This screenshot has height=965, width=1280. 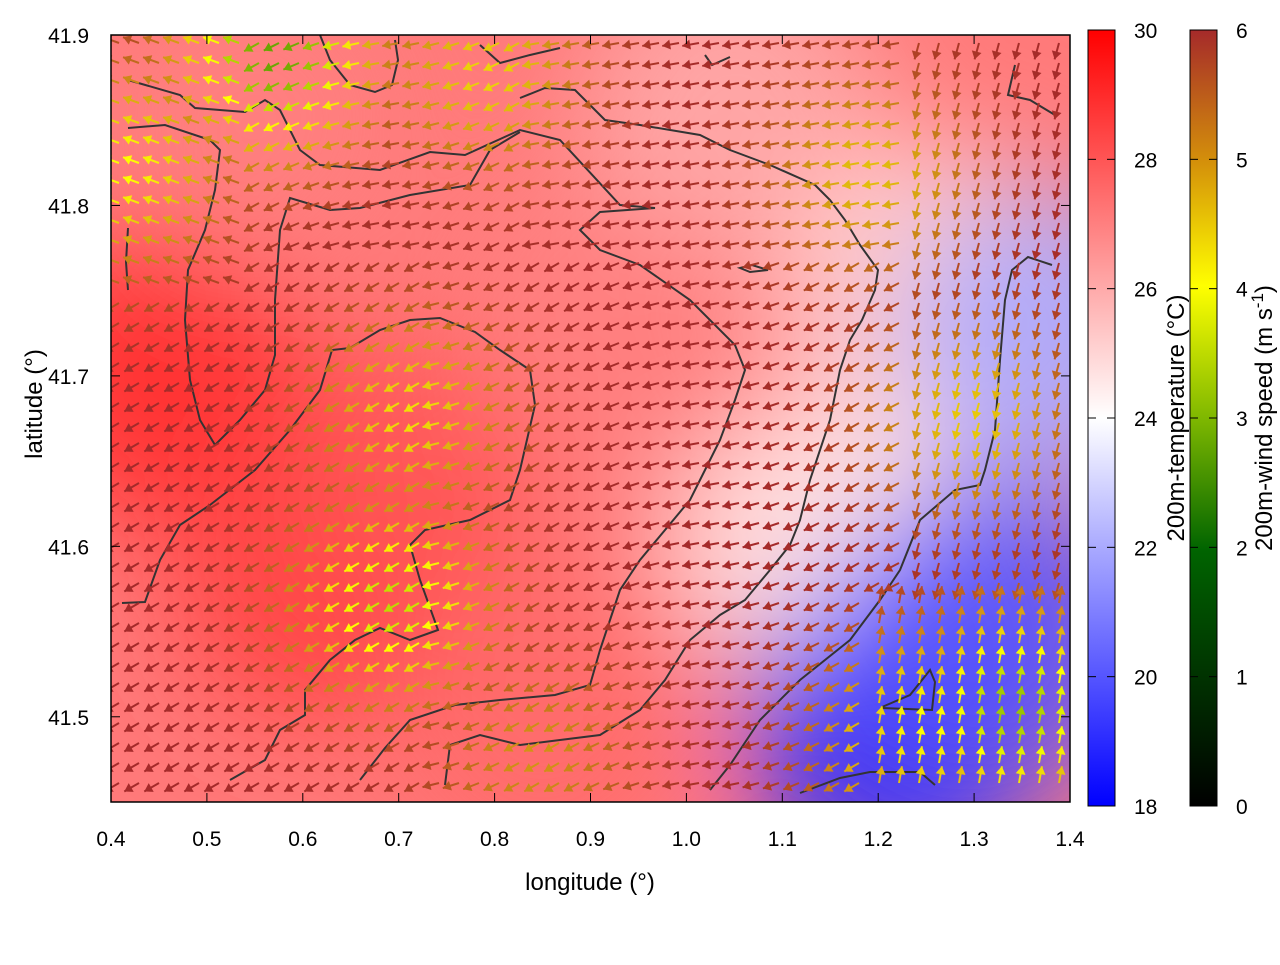 What do you see at coordinates (34, 404) in the screenshot?
I see `y-axis-label: latitude (°)` at bounding box center [34, 404].